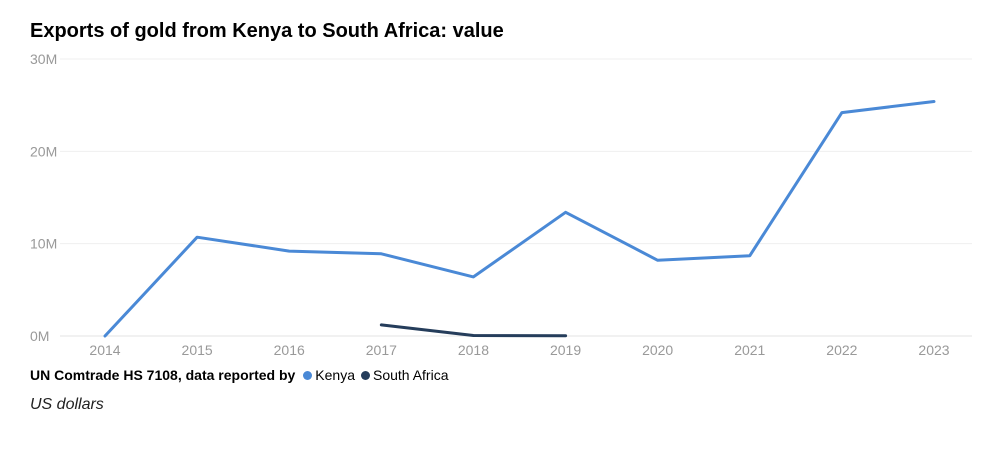 Image resolution: width=1000 pixels, height=452 pixels. Describe the element at coordinates (289, 350) in the screenshot. I see `x-tick-label: 2016` at that location.